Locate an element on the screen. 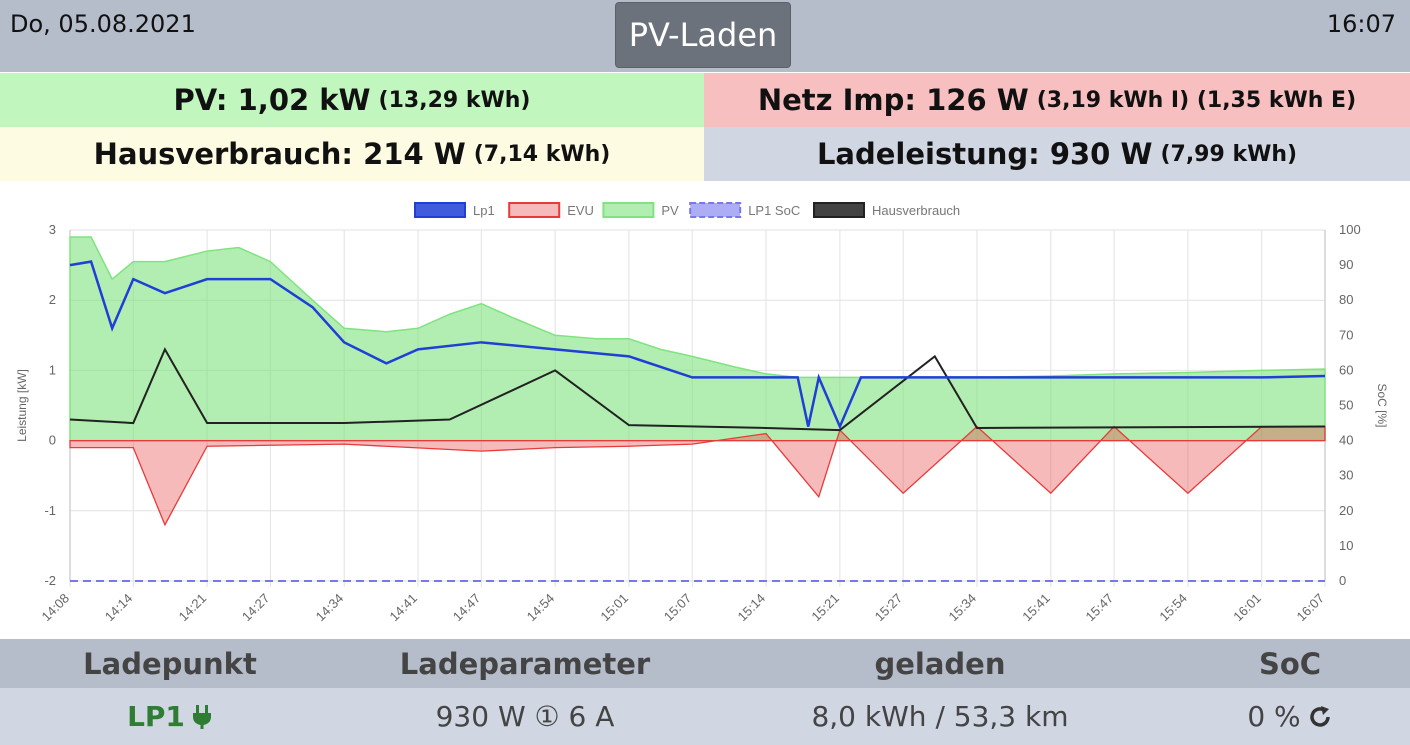  x-tick-label: 14:47 is located at coordinates (467, 608).